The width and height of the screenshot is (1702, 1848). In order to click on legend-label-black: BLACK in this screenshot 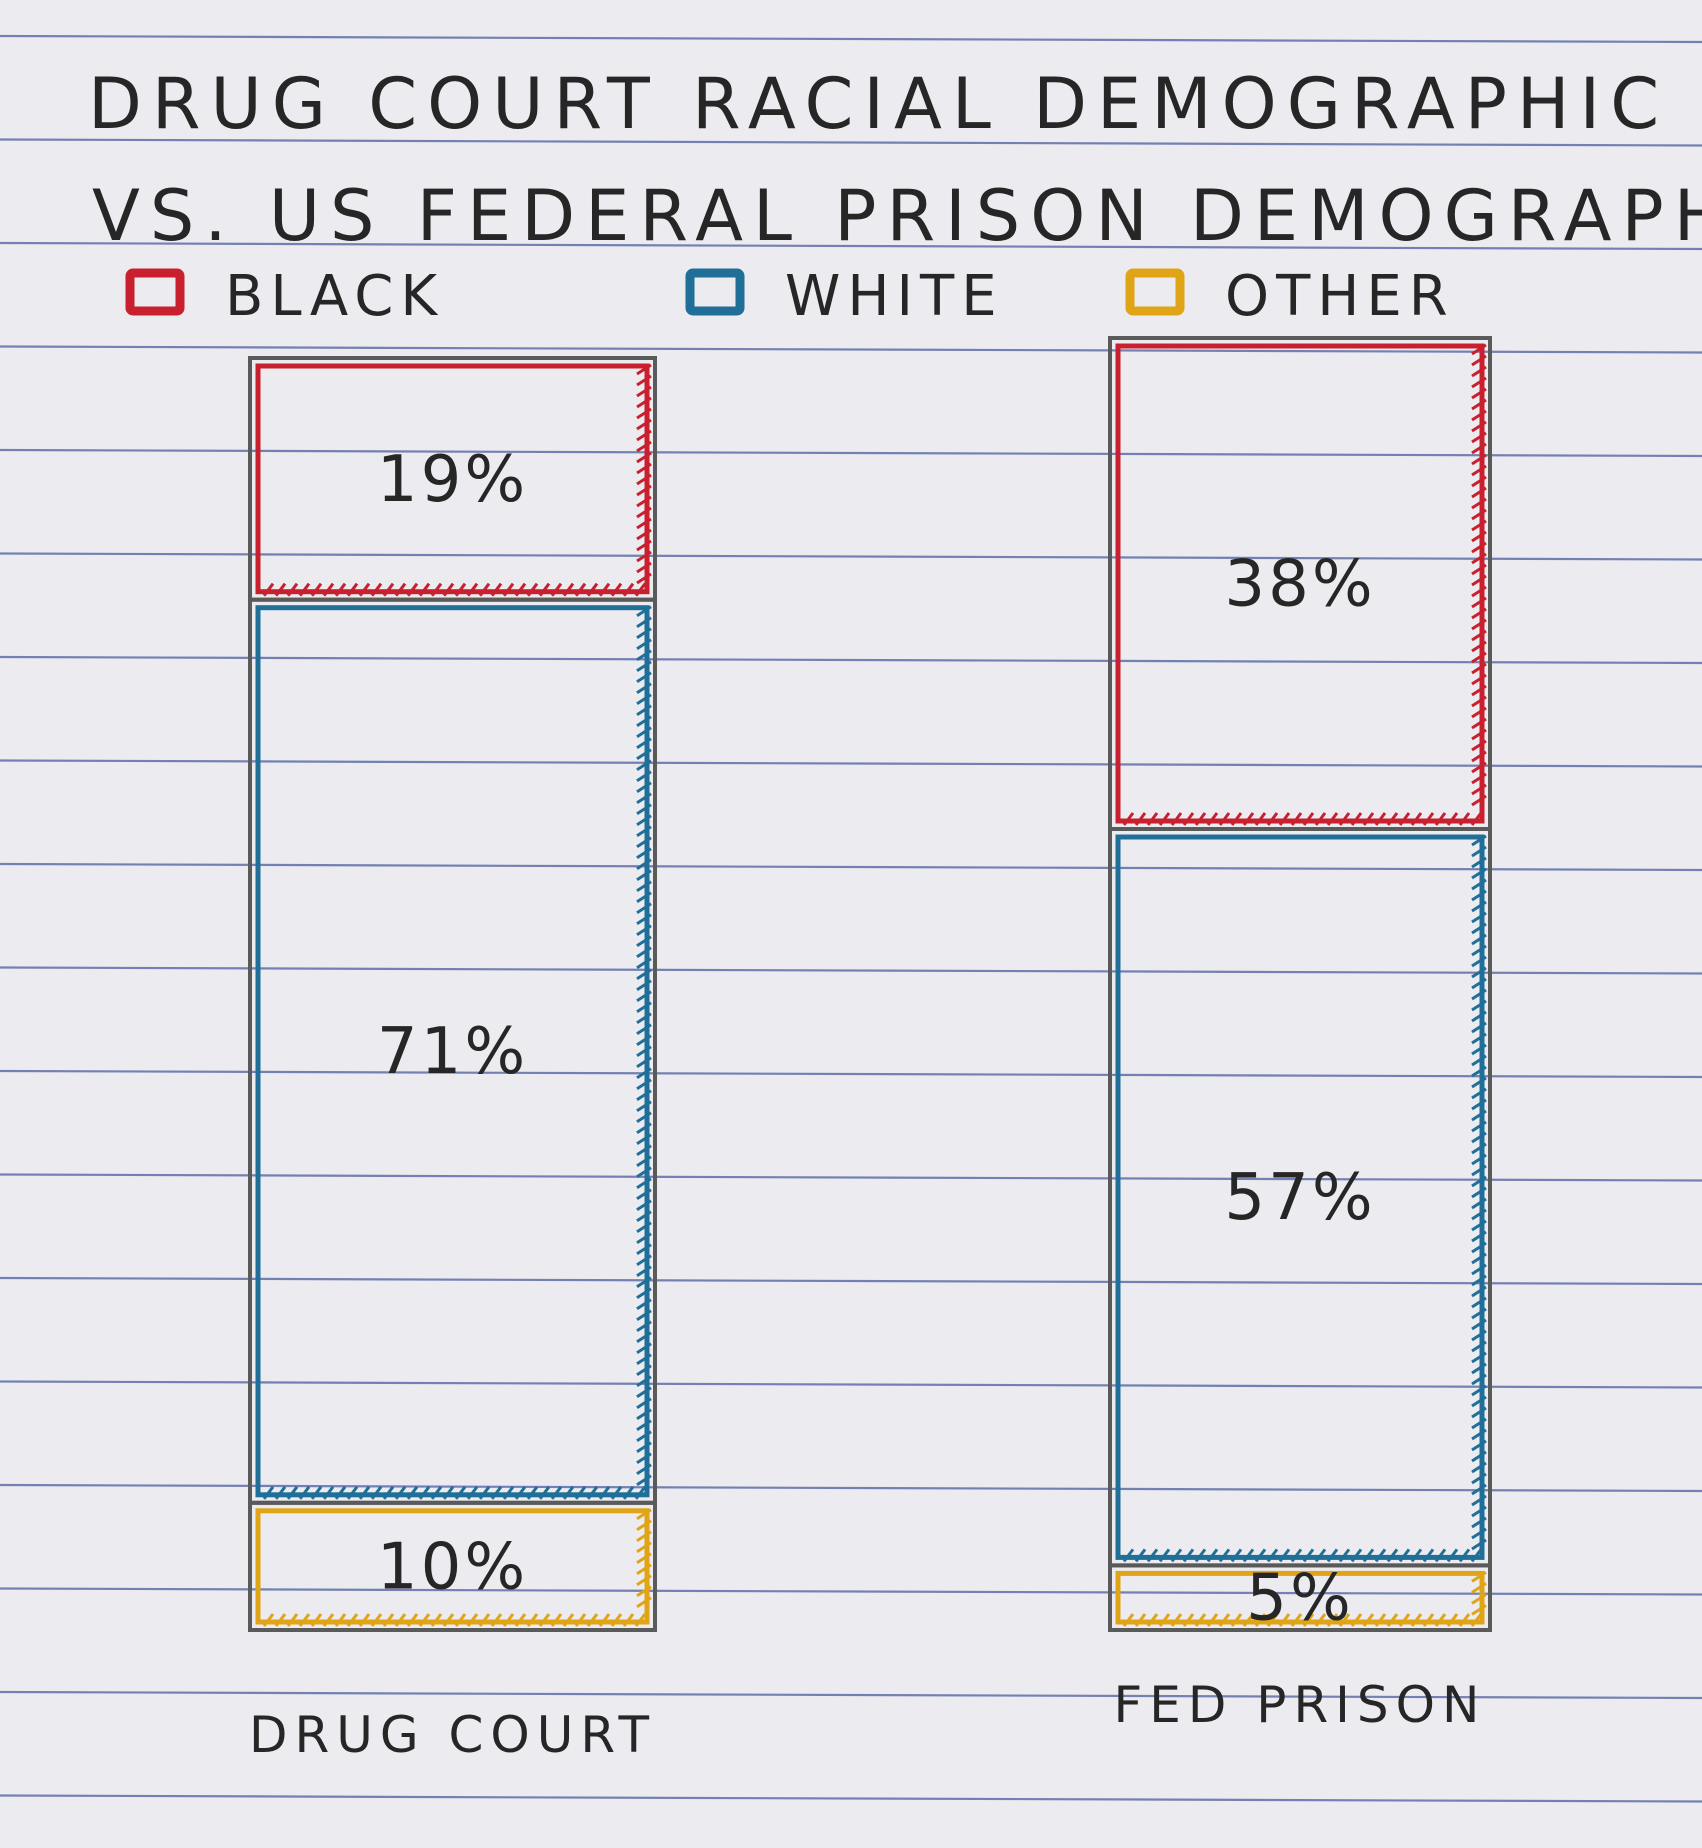, I will do `click(334, 296)`.